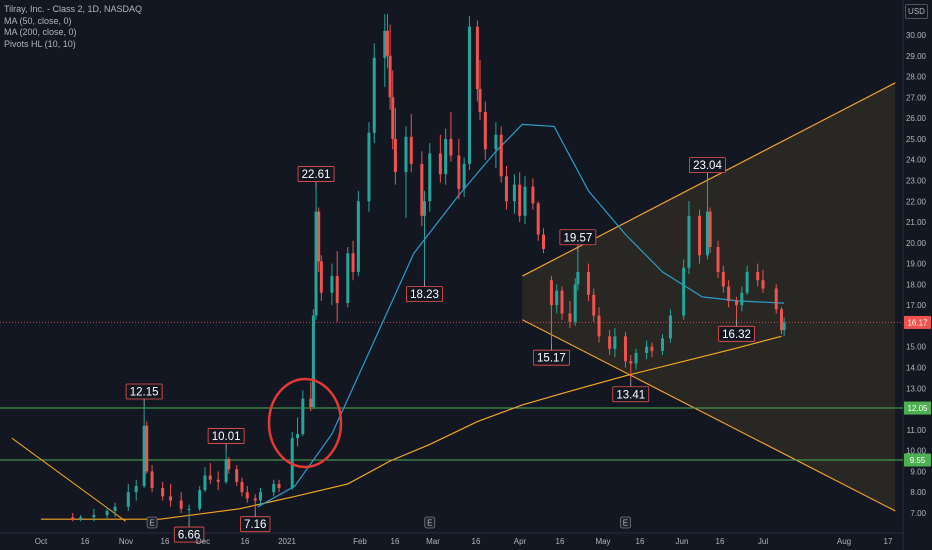  I want to click on price-tick-label: 21.00, so click(916, 222).